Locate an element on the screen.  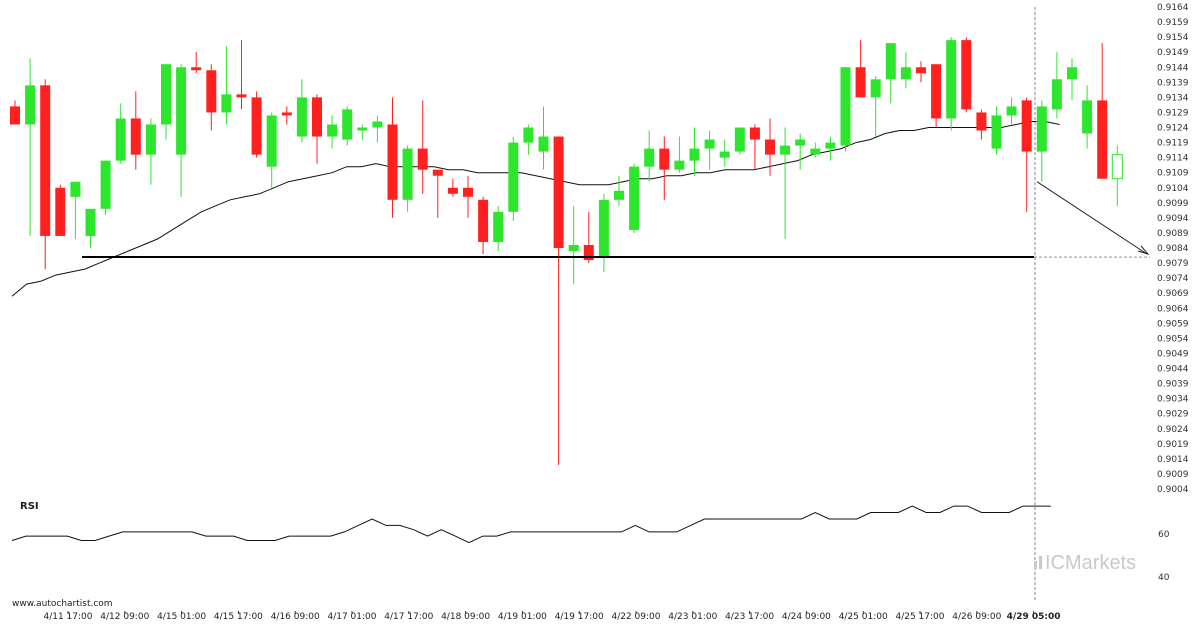
time-tick-label: 4/17 17:00 is located at coordinates (408, 617).